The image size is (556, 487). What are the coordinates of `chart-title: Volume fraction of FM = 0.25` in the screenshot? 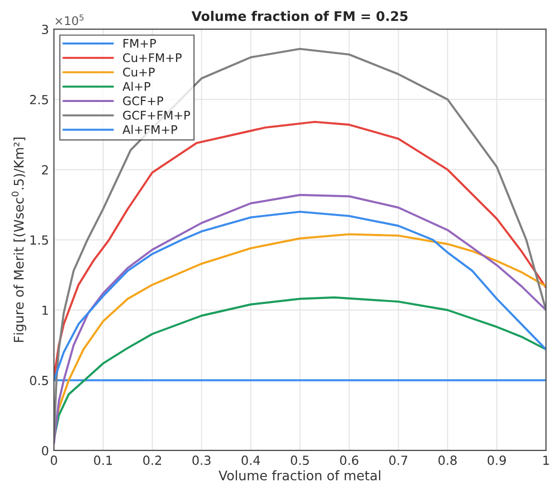 It's located at (300, 16).